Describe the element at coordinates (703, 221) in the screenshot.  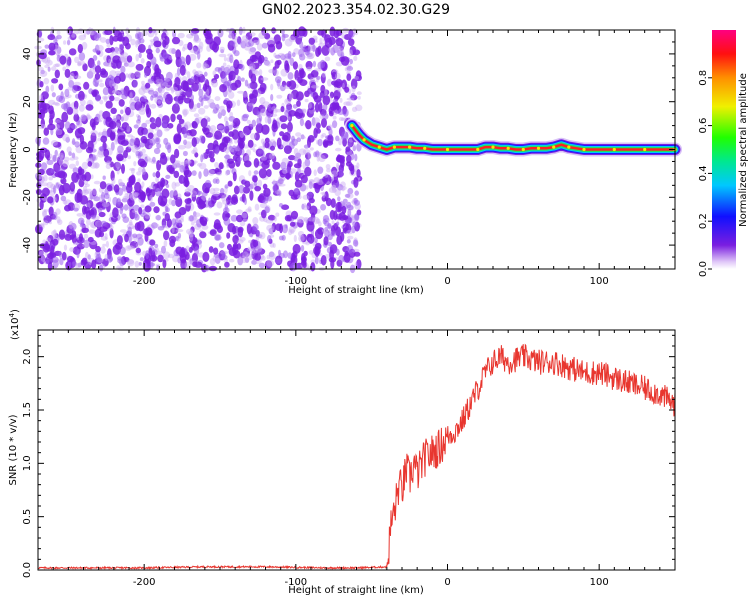
I see `colorbar-tick-label: 0.2` at that location.